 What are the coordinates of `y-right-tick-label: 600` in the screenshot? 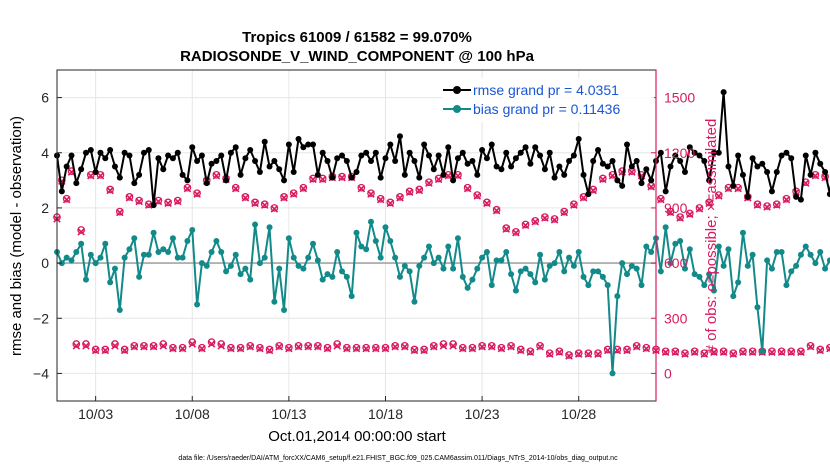 It's located at (676, 263).